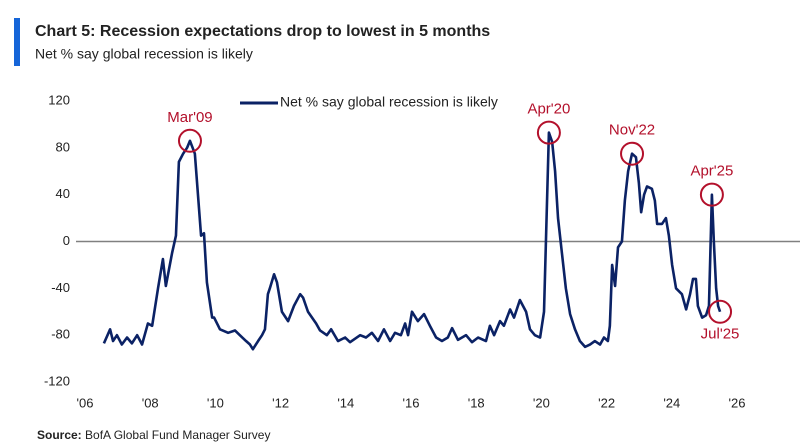 This screenshot has width=802, height=445. I want to click on x-tick-label: '20, so click(541, 402).